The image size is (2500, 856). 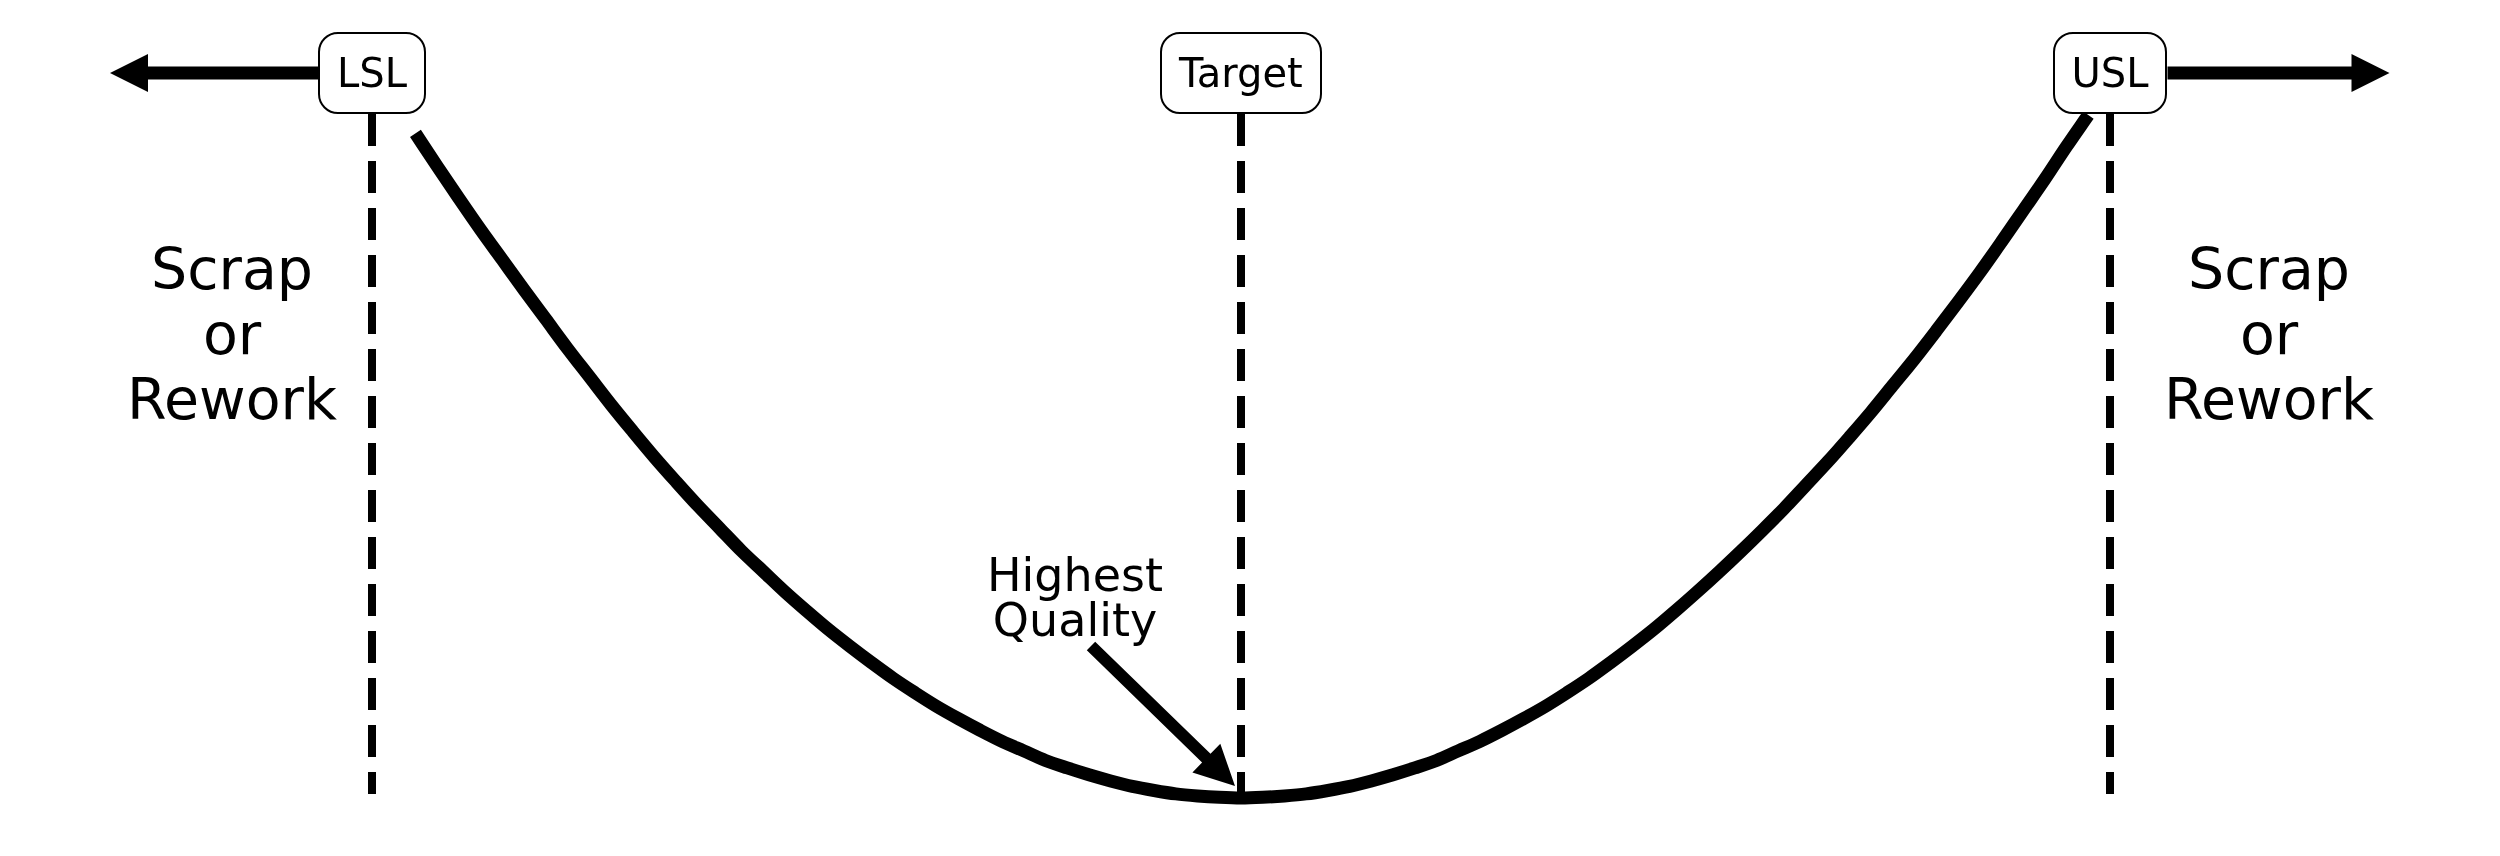 I want to click on x-tick-label: USL, so click(x=2110, y=73).